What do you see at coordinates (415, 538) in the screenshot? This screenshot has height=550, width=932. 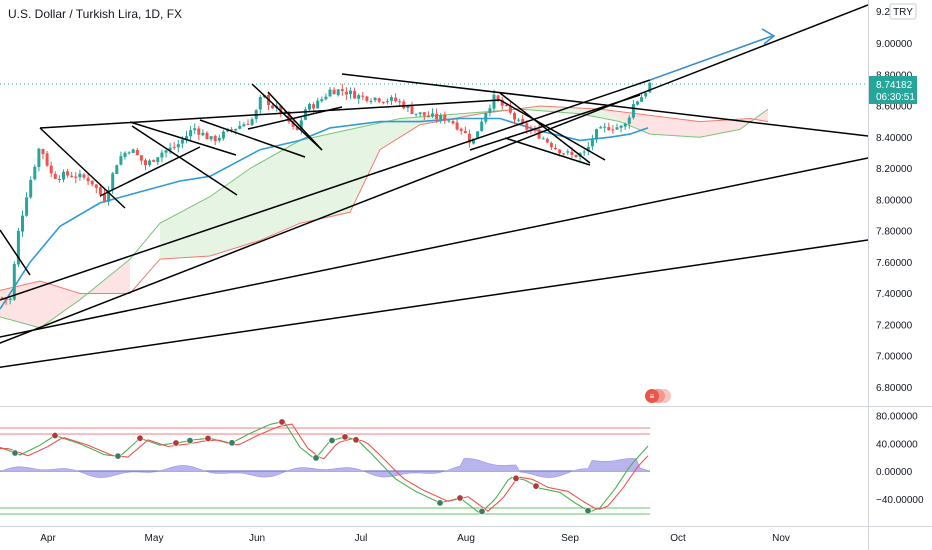 I see `time-axis: Apr May Jun Jul Aug Sep Oct Nov` at bounding box center [415, 538].